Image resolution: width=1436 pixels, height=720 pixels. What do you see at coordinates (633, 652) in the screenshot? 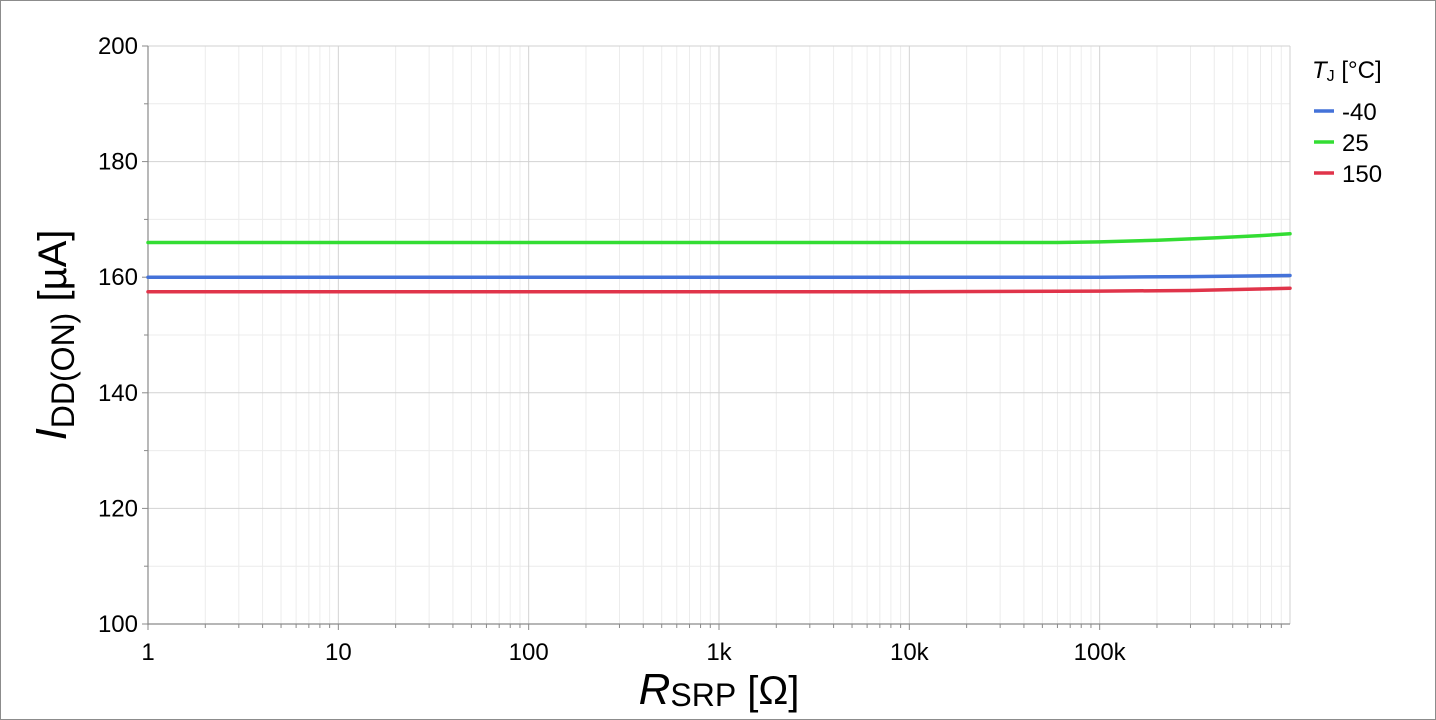
I see `x-tick-labels: 1 10 100 1k 10k 100k` at bounding box center [633, 652].